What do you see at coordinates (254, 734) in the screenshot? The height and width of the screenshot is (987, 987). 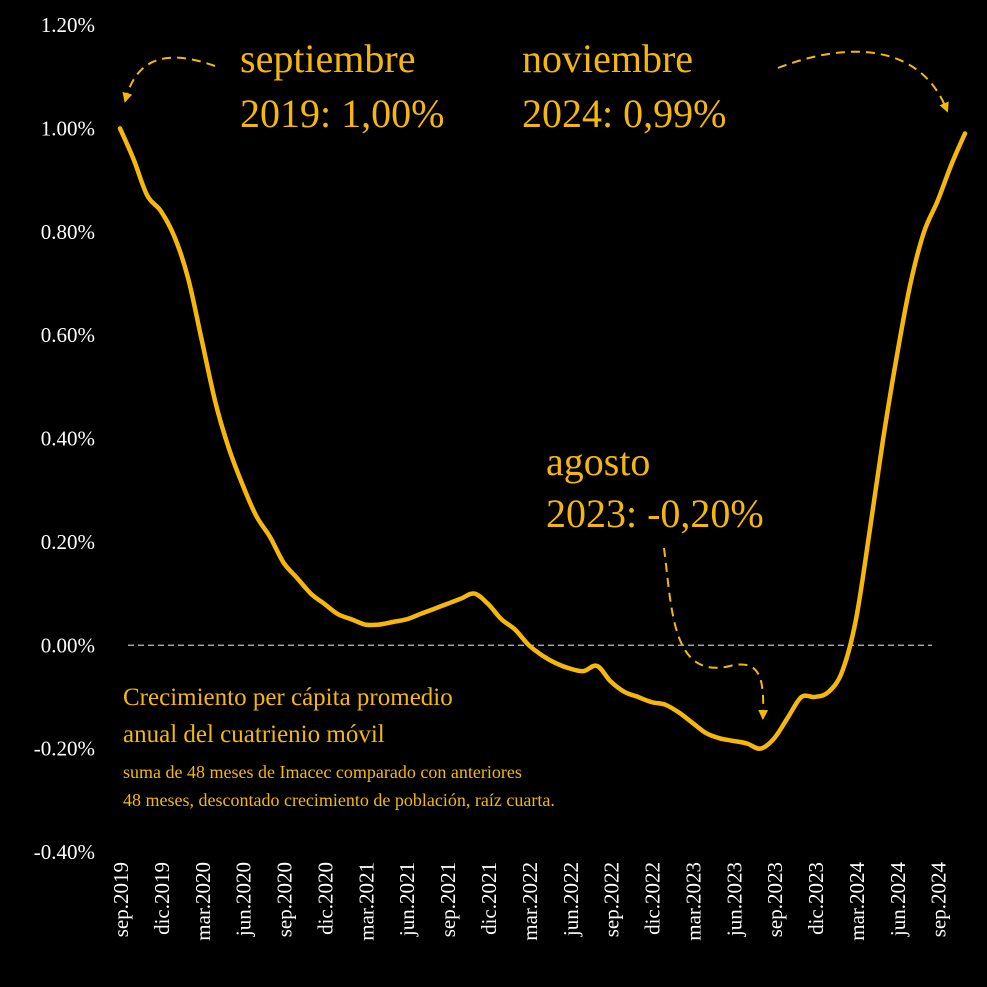 I see `note-title-line2: anual del cuatrienio móvil` at bounding box center [254, 734].